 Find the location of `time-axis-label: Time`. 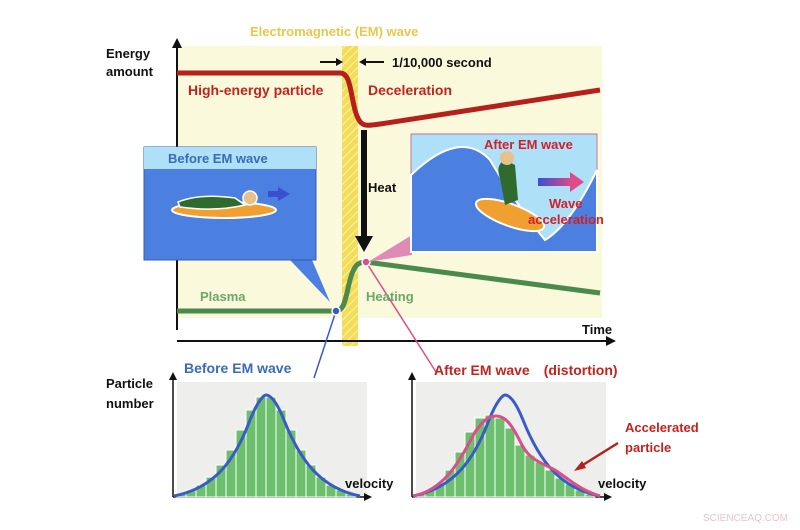

time-axis-label: Time is located at coordinates (597, 329).